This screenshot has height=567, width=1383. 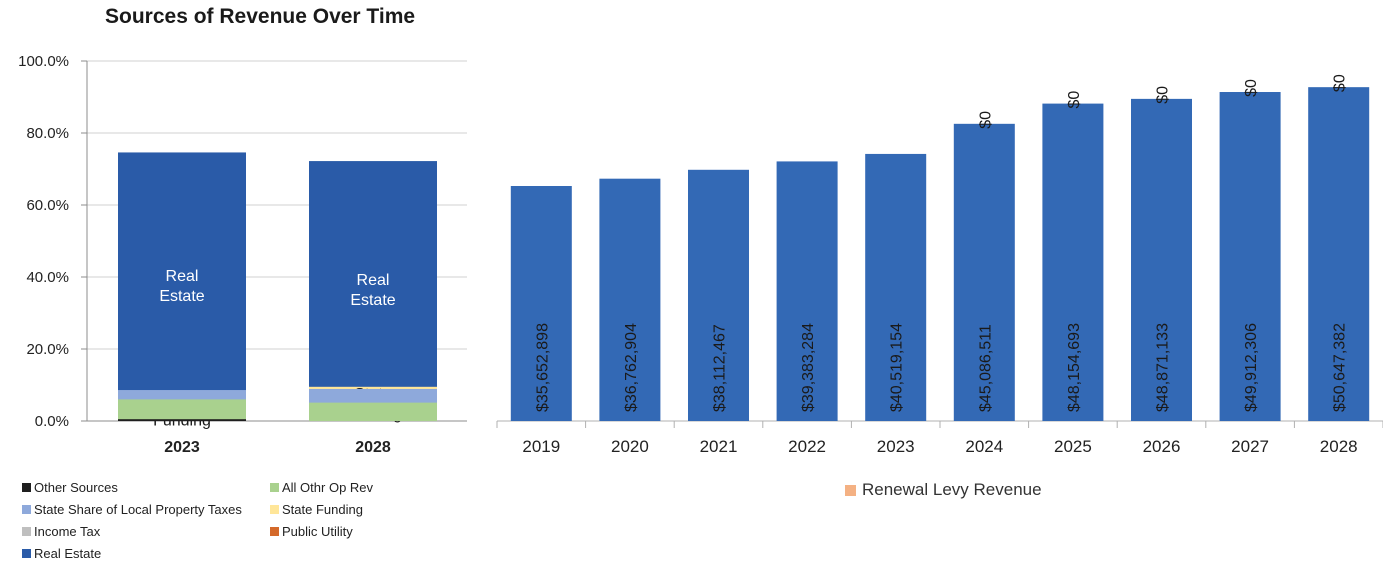 What do you see at coordinates (952, 489) in the screenshot?
I see `legend-label: Renewal Levy Revenue` at bounding box center [952, 489].